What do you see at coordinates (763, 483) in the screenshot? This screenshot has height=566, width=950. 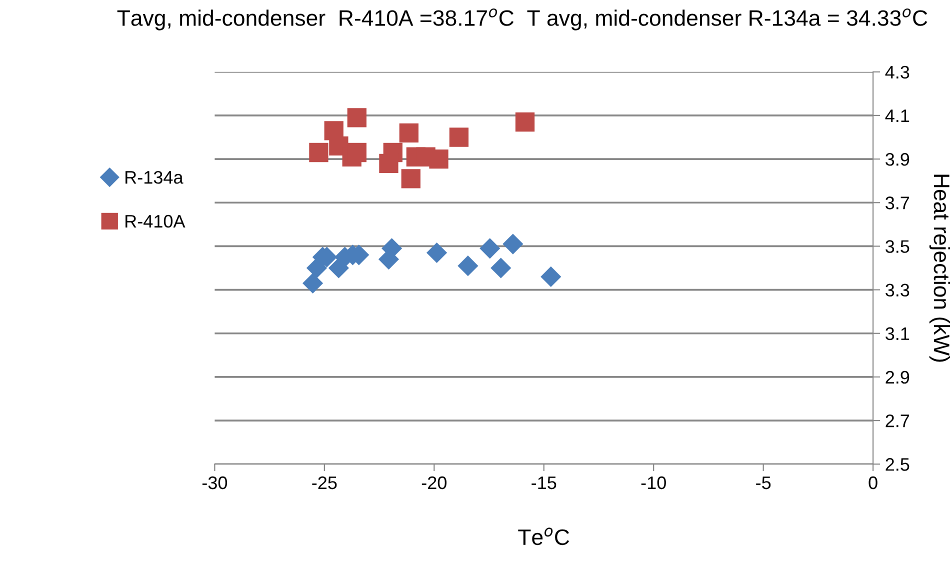 I see `x-tick-label: -5` at bounding box center [763, 483].